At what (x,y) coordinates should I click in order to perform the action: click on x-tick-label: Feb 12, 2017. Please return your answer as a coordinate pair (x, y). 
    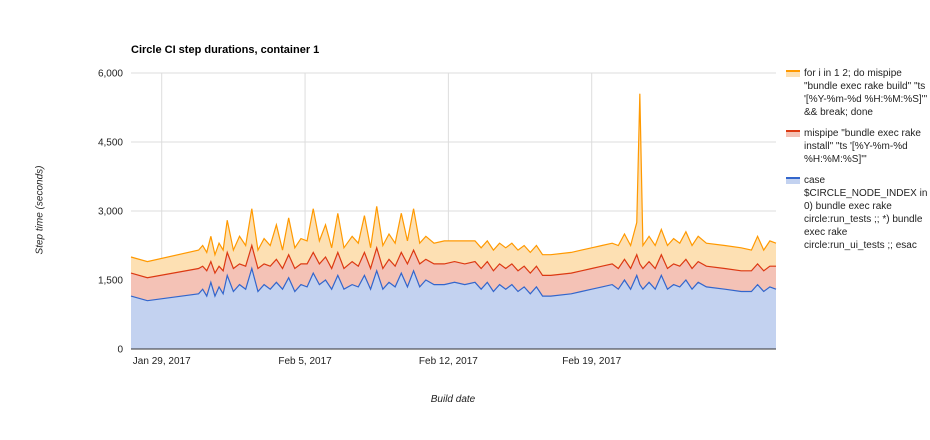
    Looking at the image, I should click on (448, 361).